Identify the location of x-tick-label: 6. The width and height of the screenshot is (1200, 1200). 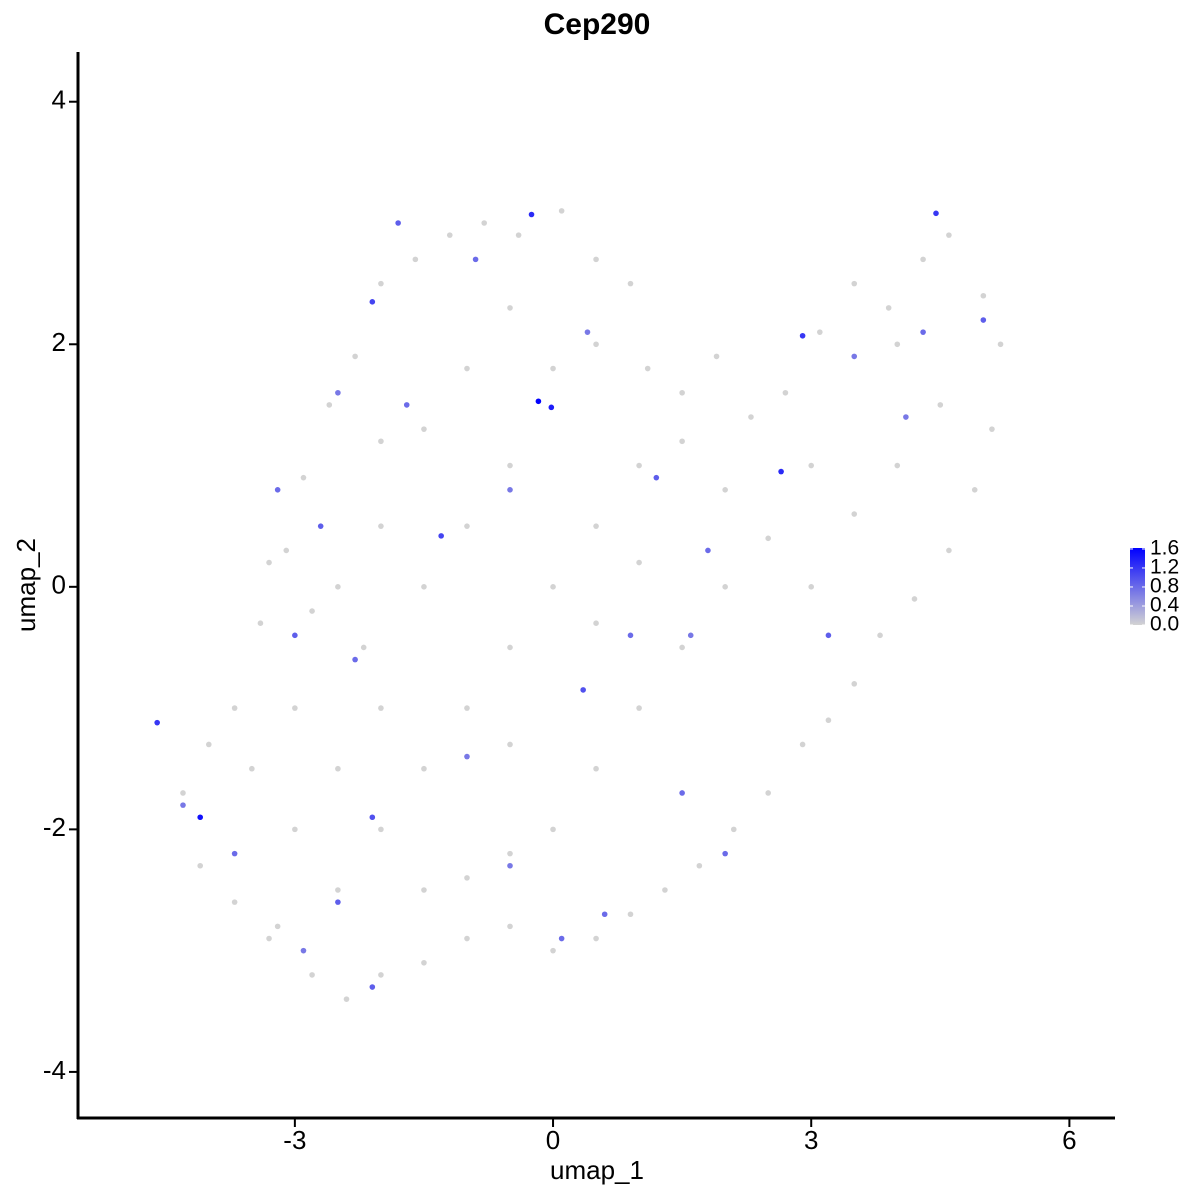
(1069, 1140).